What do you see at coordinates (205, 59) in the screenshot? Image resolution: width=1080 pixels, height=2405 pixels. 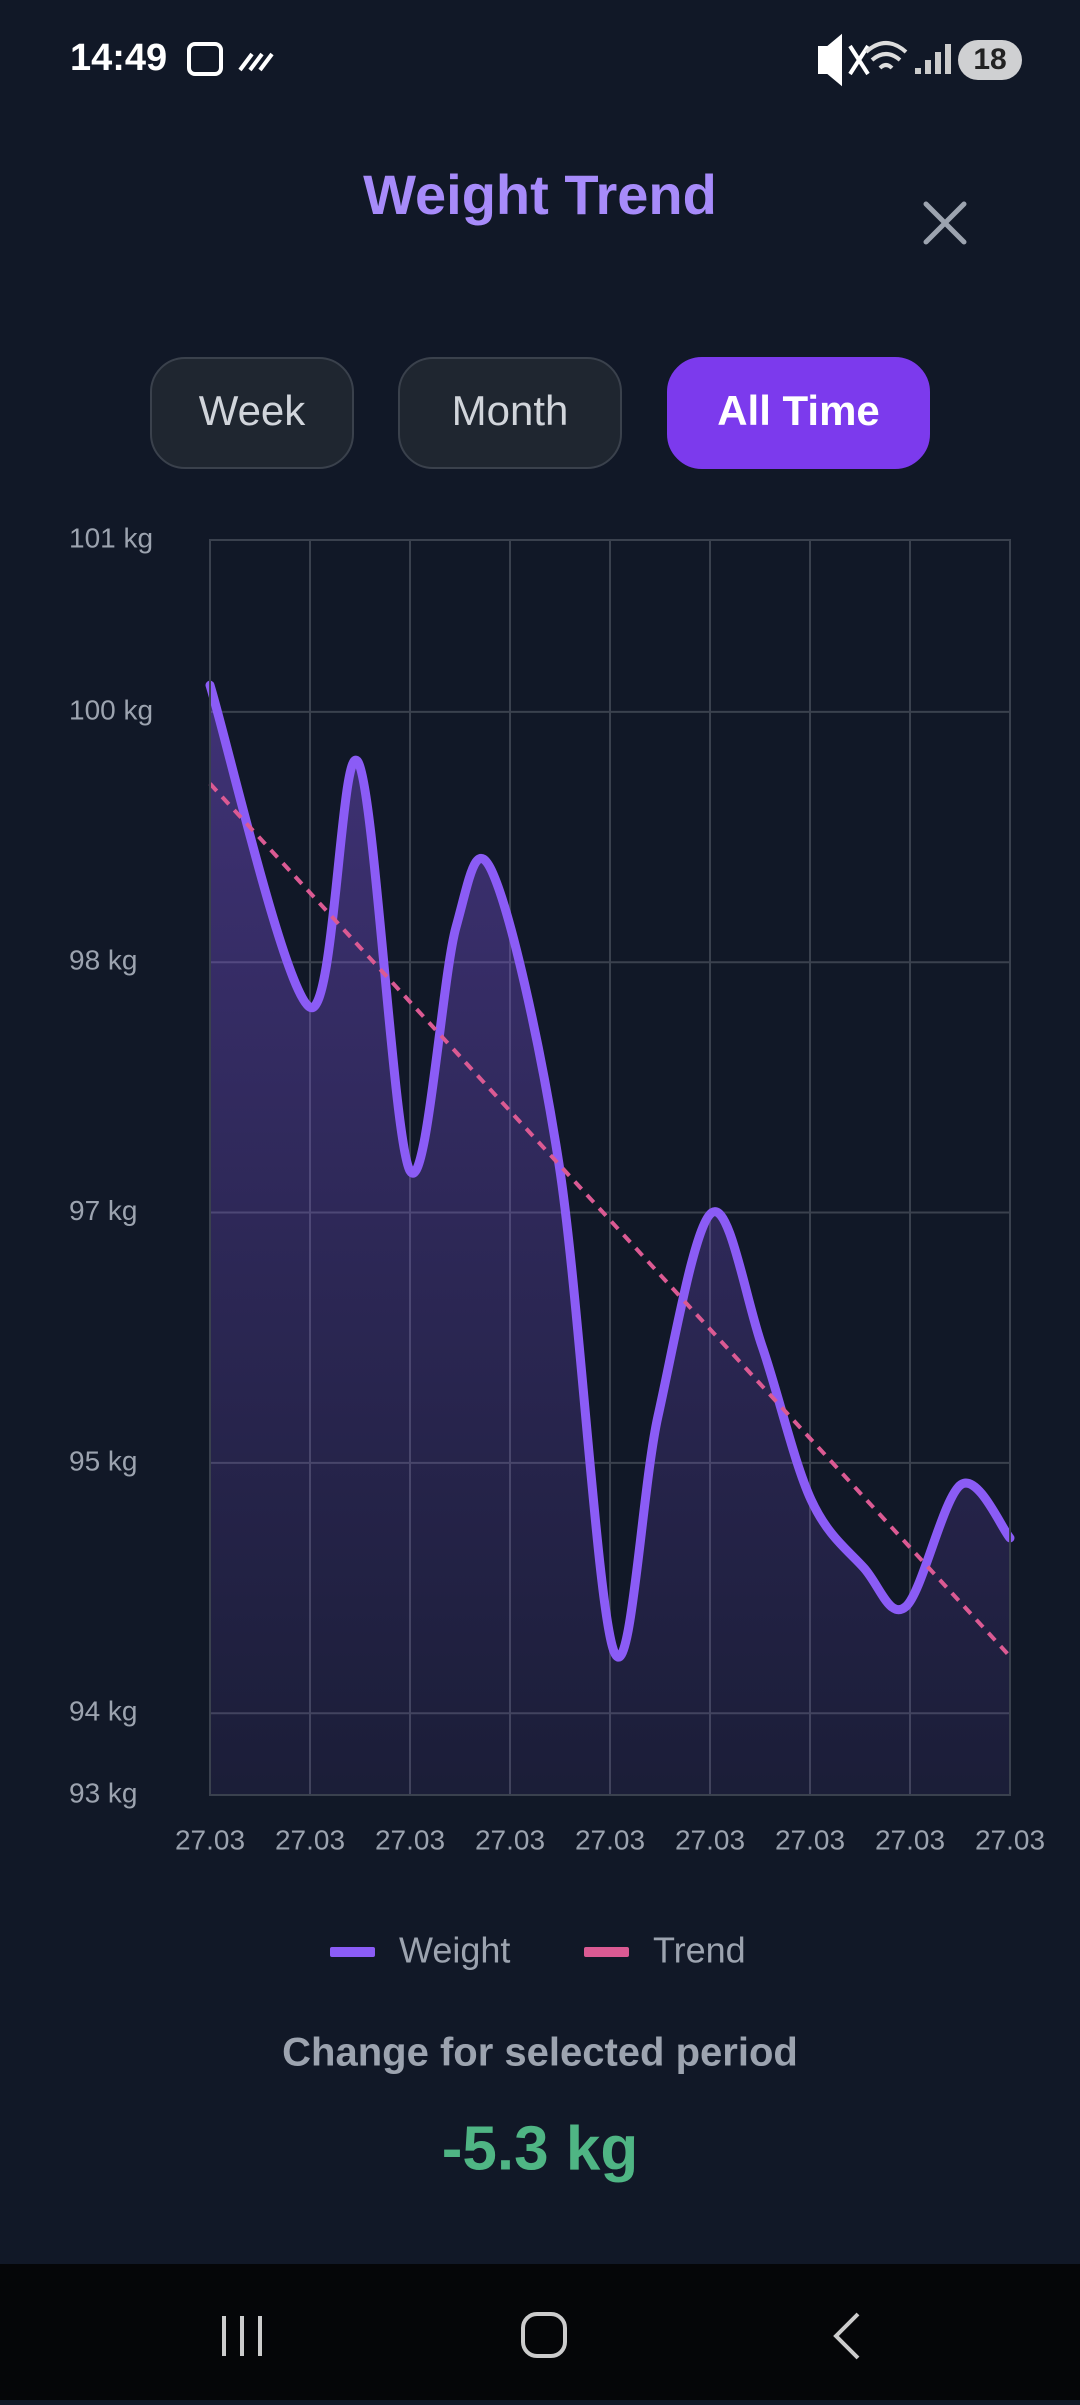 I see `screenshot-icon` at bounding box center [205, 59].